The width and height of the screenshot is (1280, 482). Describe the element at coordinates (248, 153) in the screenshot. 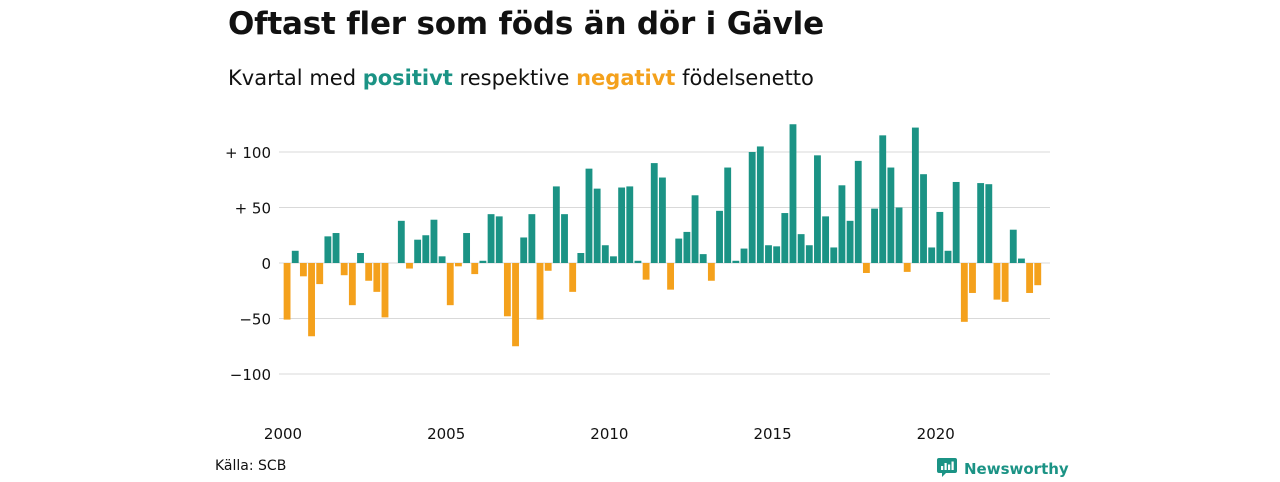

I see `y-tick-label: + 100` at that location.